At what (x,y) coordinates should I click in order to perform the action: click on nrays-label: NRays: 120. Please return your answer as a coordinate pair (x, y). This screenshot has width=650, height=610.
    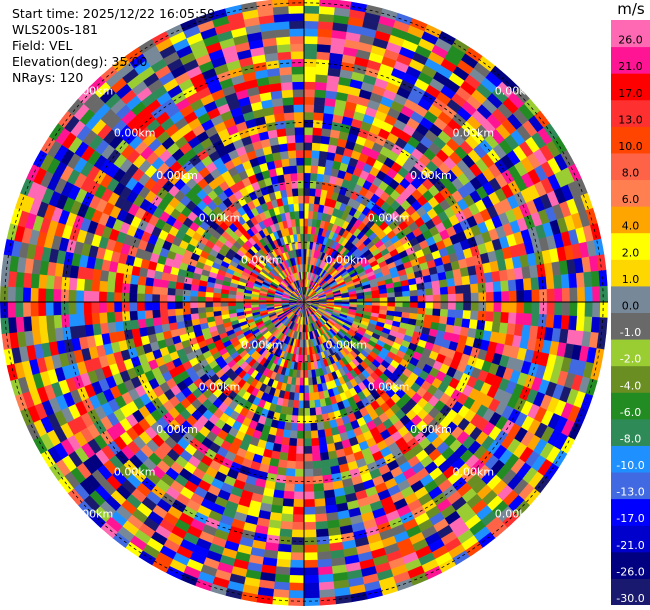
    Looking at the image, I should click on (48, 77).